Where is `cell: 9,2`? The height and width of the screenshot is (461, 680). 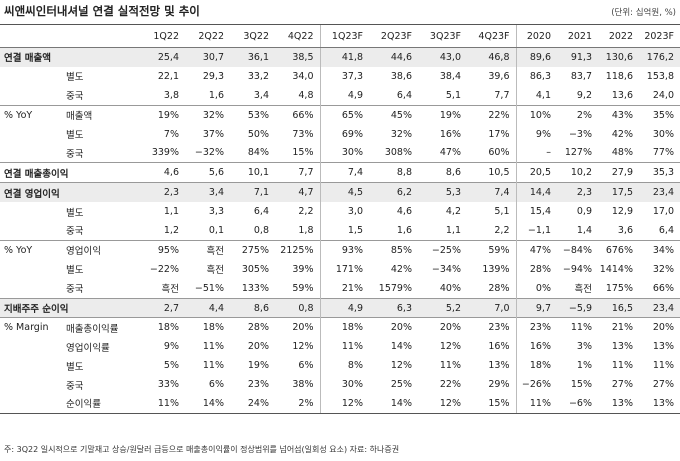 cell: 9,2 is located at coordinates (584, 95).